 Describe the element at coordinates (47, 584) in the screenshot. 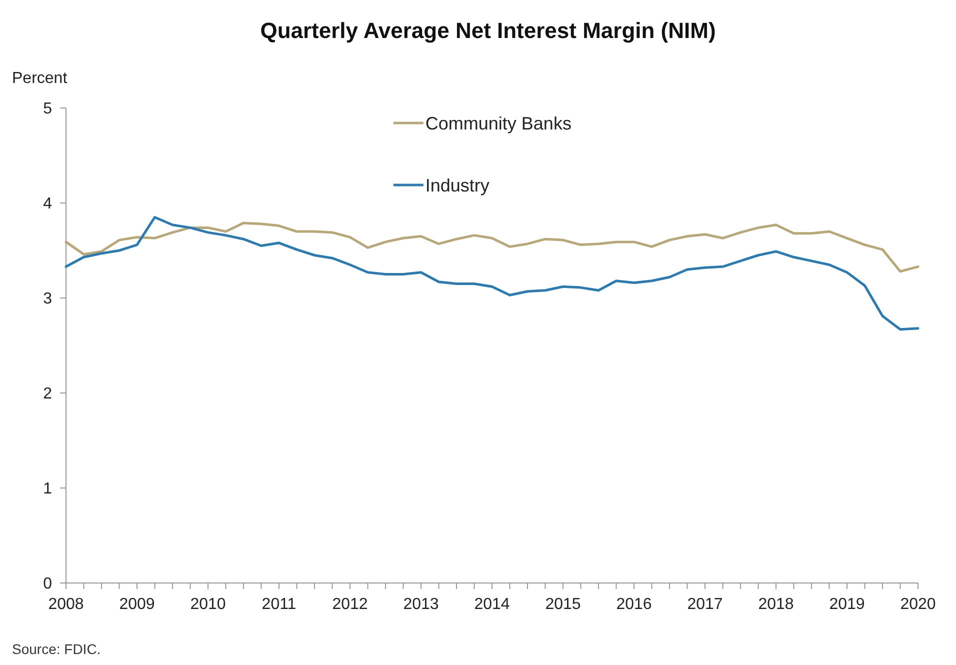

I see `y-tick-label: 0` at that location.